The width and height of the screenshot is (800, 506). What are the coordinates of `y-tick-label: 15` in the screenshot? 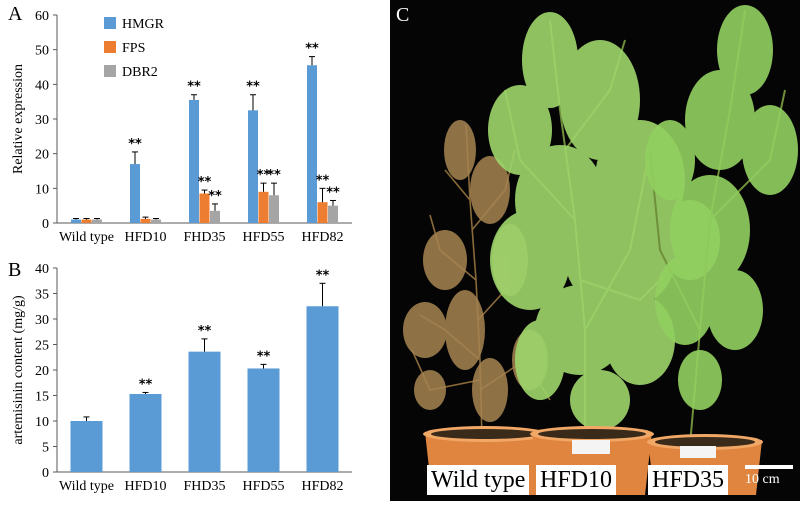 It's located at (42, 397).